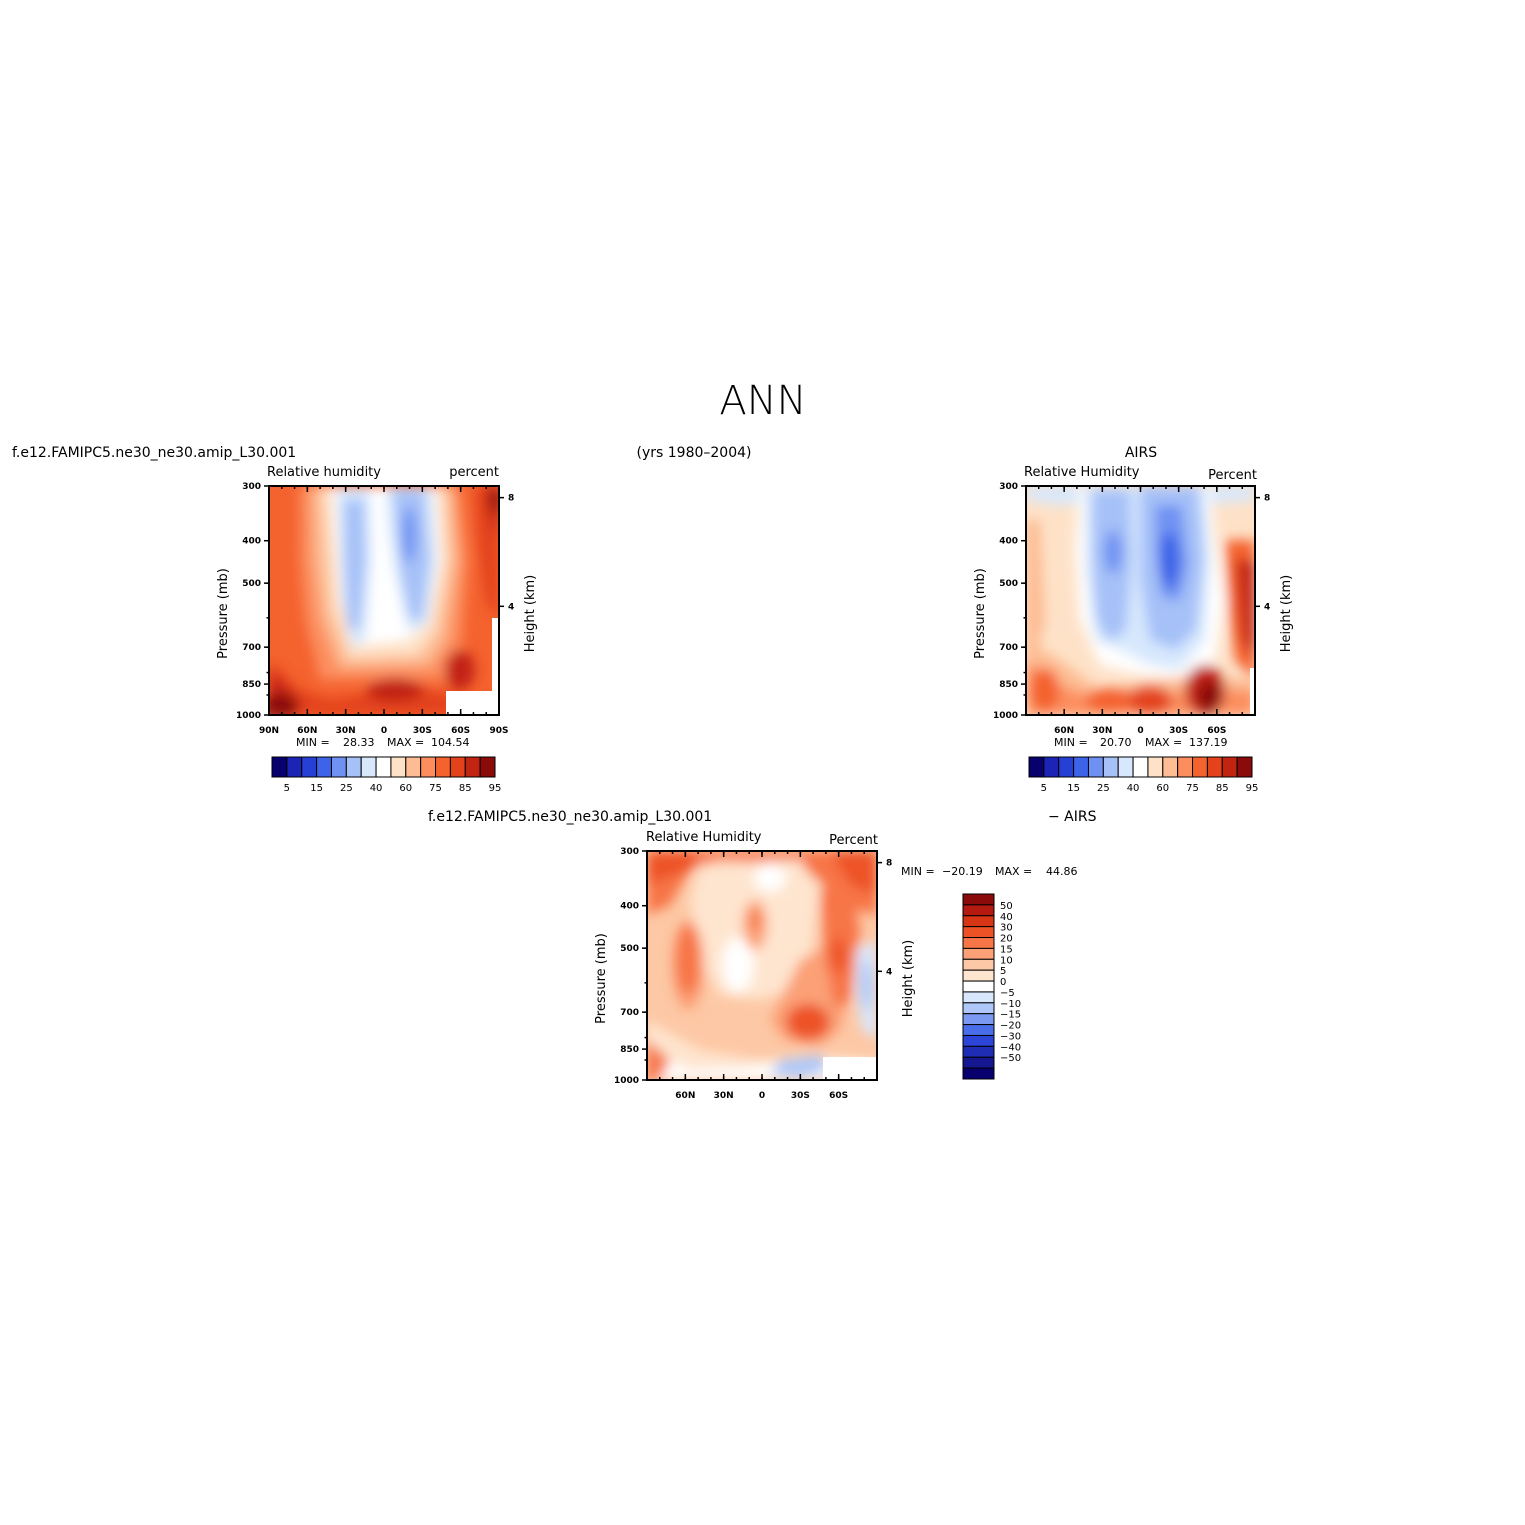 This screenshot has height=1525, width=1525. What do you see at coordinates (1008, 685) in the screenshot?
I see `obs-ytick-label: 850` at bounding box center [1008, 685].